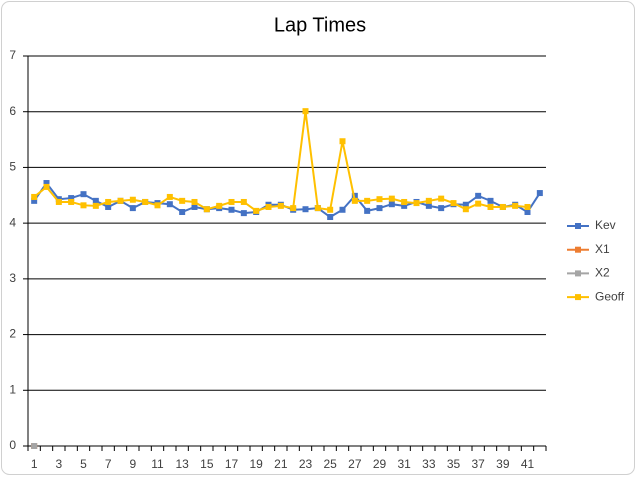  What do you see at coordinates (12, 111) in the screenshot?
I see `y-tick-label: 6` at bounding box center [12, 111].